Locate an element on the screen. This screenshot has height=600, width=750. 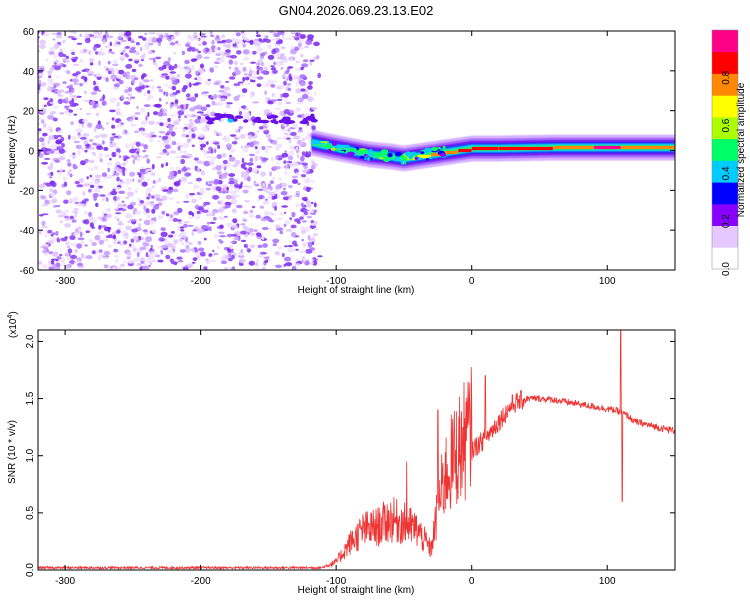
colorbar-band is located at coordinates (725, 128).